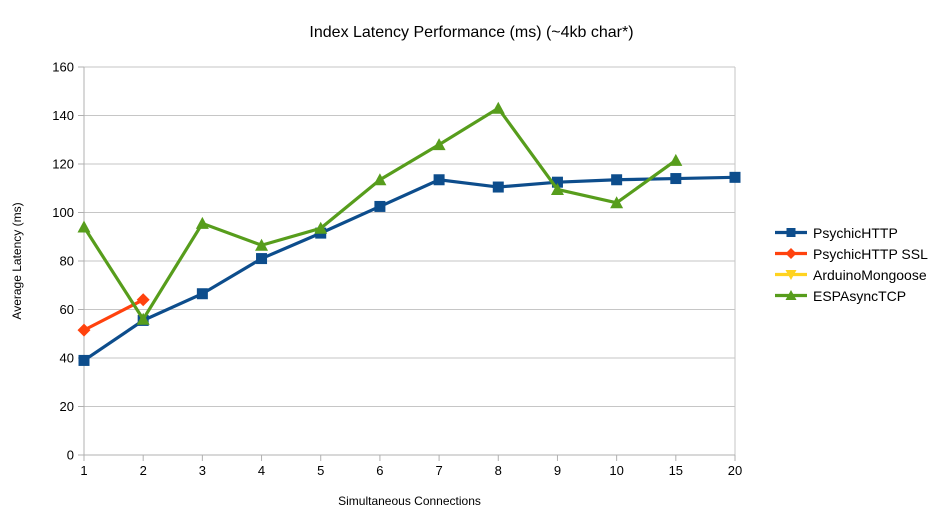 This screenshot has width=943, height=530. Describe the element at coordinates (67, 309) in the screenshot. I see `y-tick-label: 60` at that location.